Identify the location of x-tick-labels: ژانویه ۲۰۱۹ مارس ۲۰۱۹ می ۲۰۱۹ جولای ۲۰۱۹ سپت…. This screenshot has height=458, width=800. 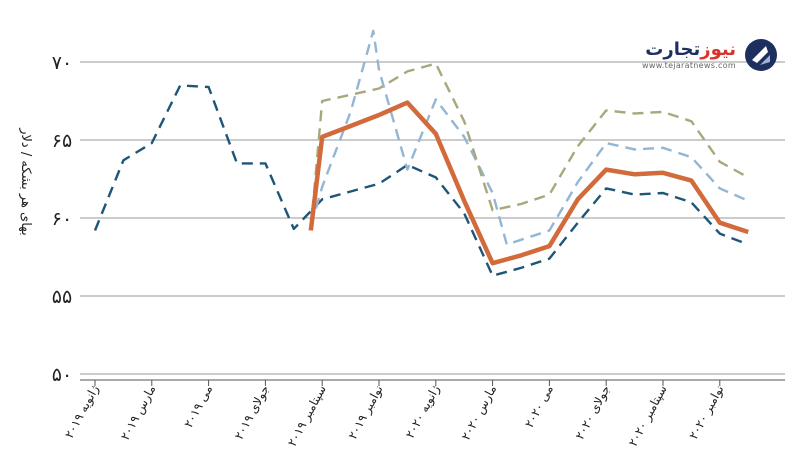
(394, 414).